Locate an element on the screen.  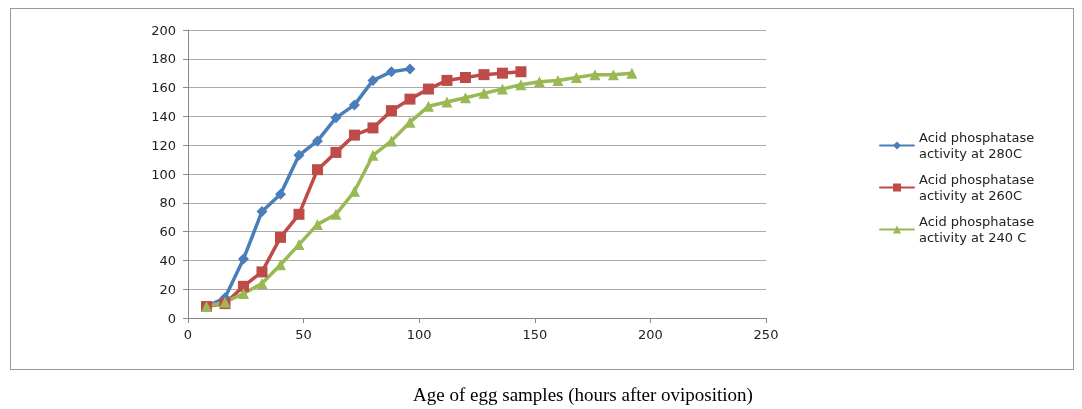
x-tick-label: 250 is located at coordinates (766, 334).